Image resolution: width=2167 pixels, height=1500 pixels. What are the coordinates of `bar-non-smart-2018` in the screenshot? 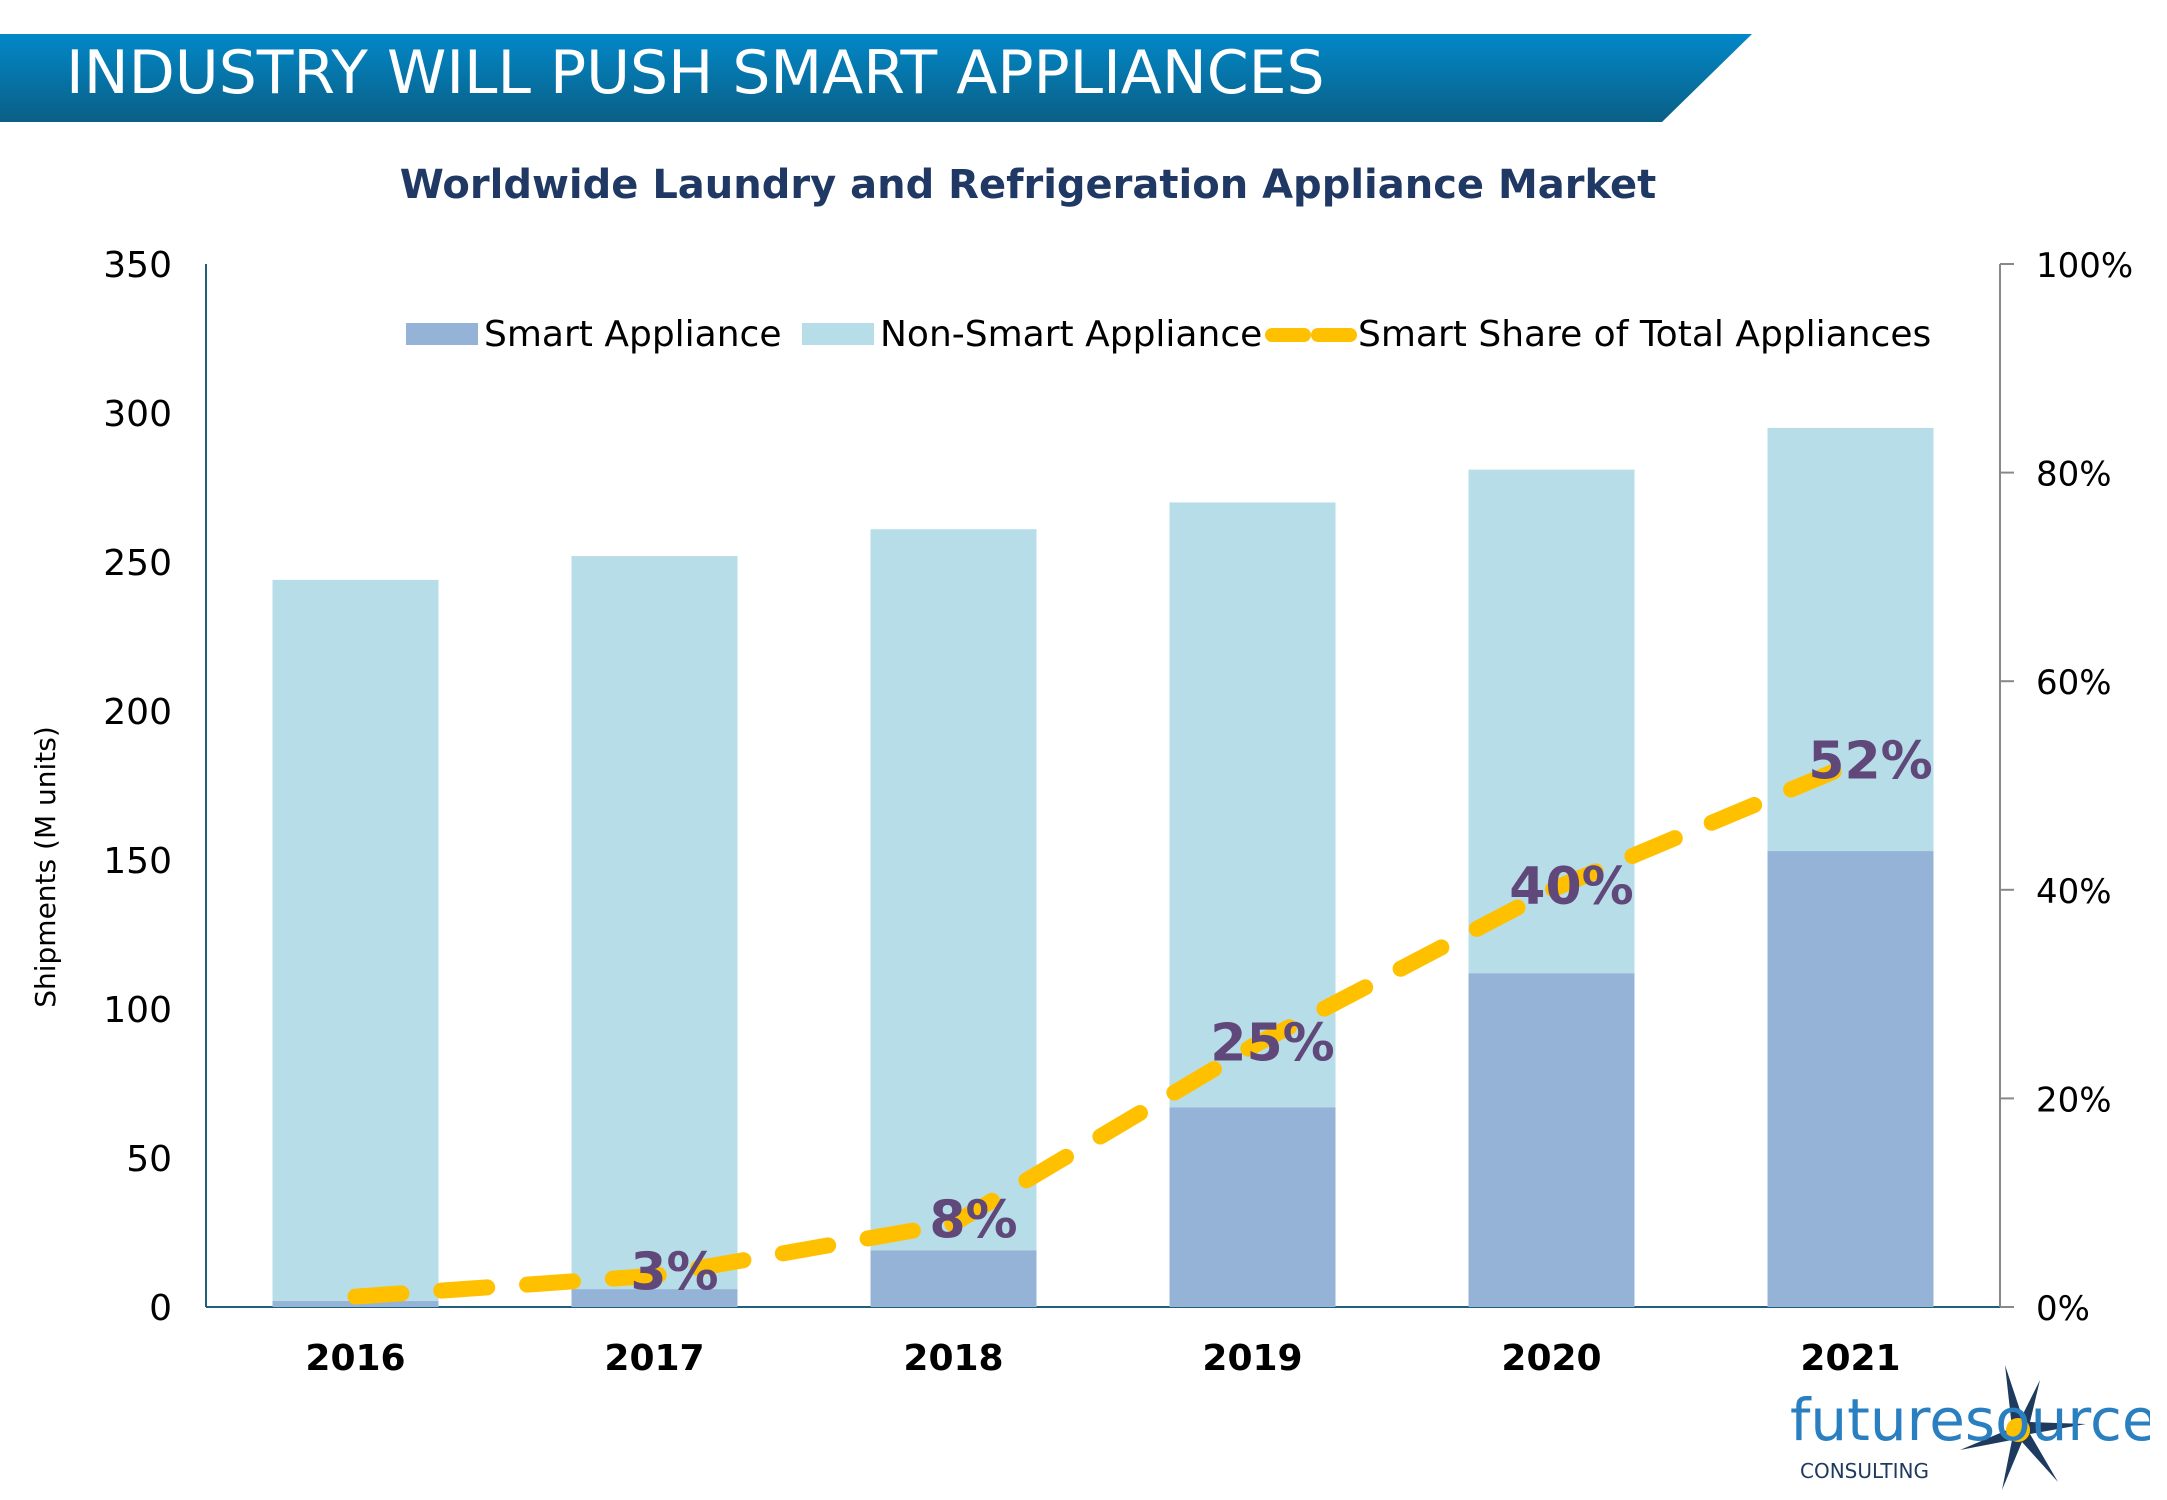 It's located at (953, 890).